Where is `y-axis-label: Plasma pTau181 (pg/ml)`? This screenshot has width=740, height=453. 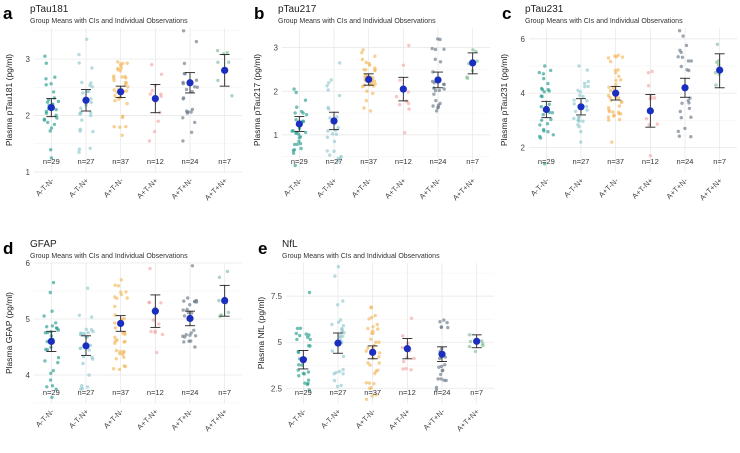 y-axis-label: Plasma pTau181 (pg/ml) is located at coordinates (9, 100).